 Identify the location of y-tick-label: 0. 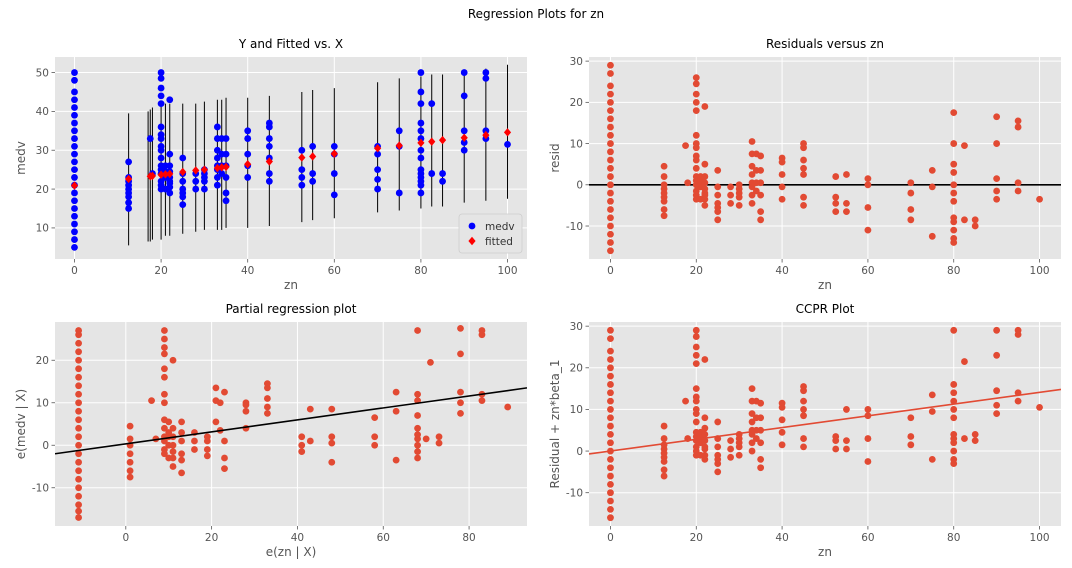
(579, 452).